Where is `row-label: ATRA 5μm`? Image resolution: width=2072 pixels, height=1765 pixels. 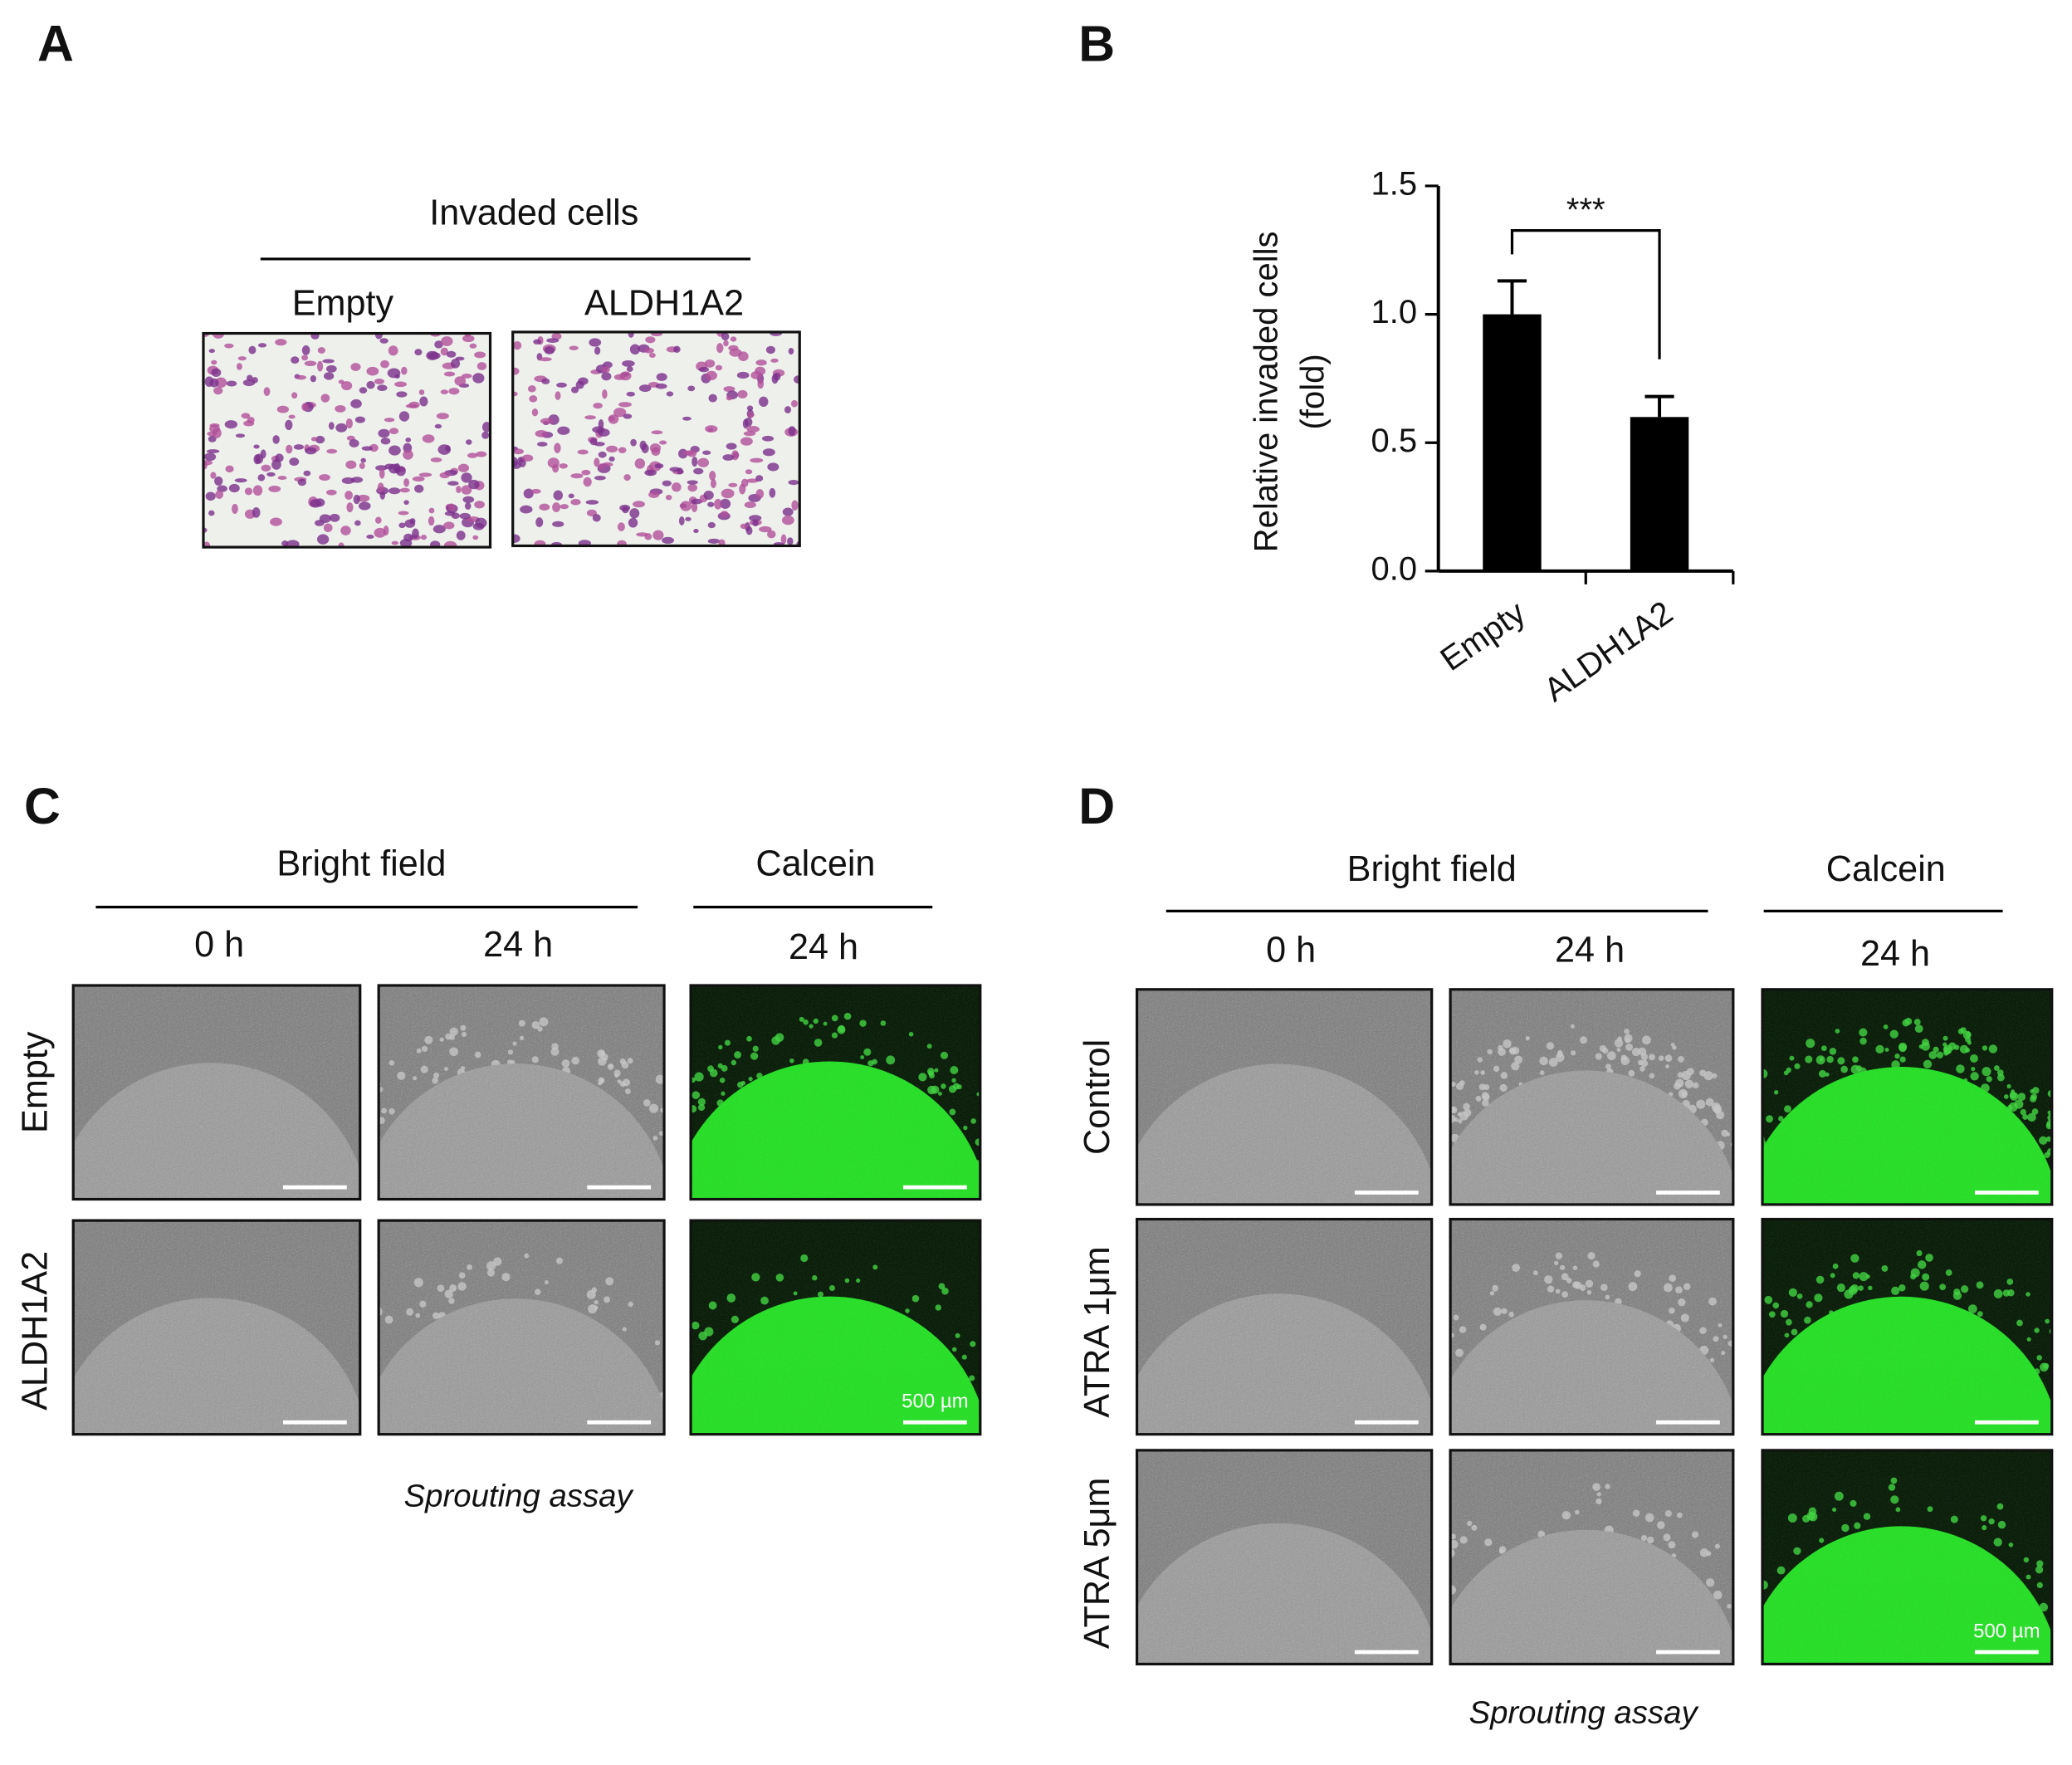 row-label: ATRA 5μm is located at coordinates (1098, 1563).